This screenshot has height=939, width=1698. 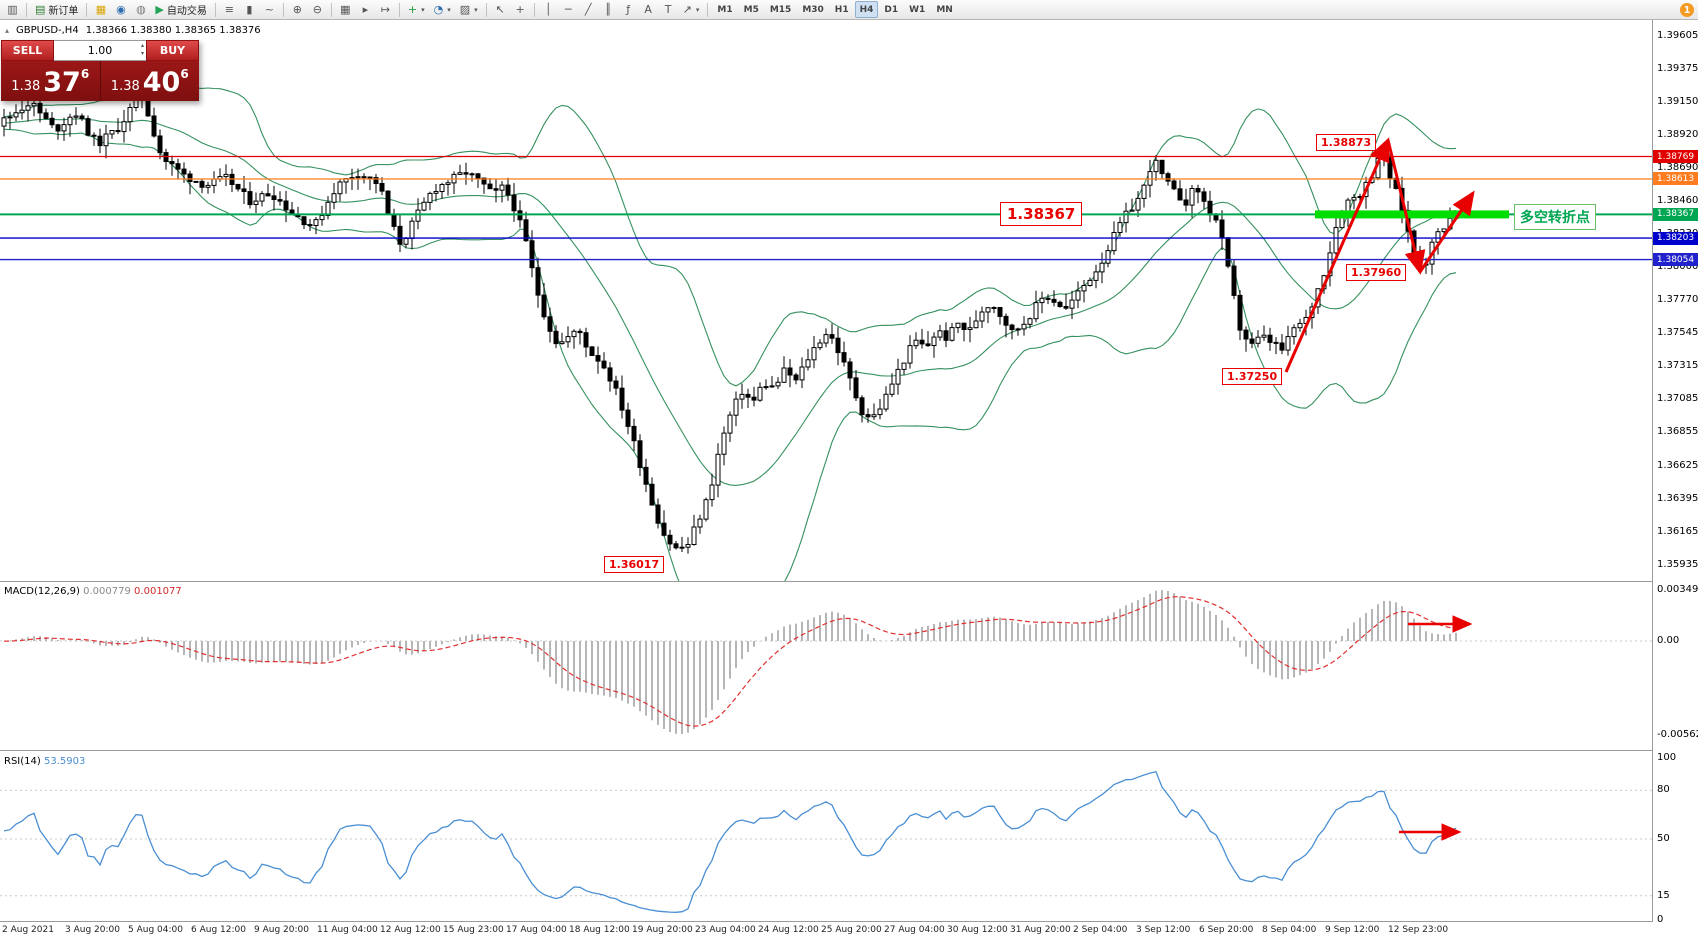 I want to click on tf-m5-button: M5, so click(x=751, y=9).